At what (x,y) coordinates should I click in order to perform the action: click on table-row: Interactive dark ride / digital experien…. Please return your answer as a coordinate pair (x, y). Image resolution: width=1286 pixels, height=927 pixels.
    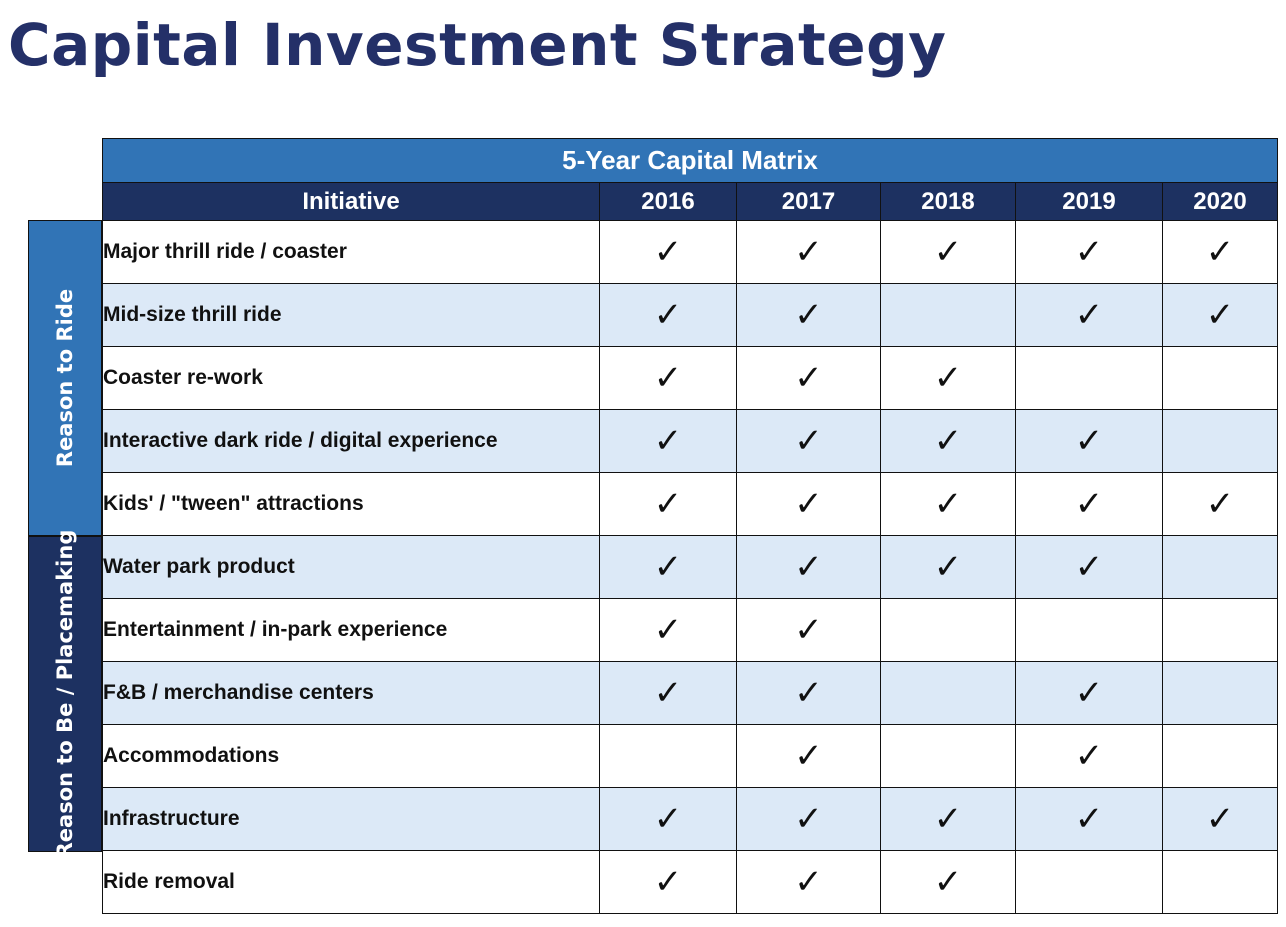
    Looking at the image, I should click on (690, 441).